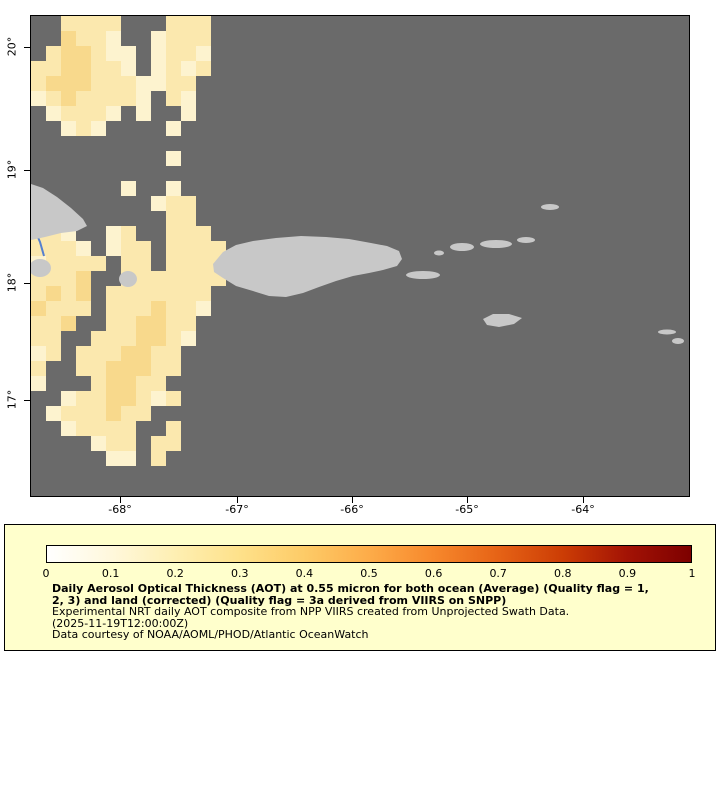  What do you see at coordinates (120, 623) in the screenshot?
I see `legend-info-line: (2025-11-19T12:00:00Z)` at bounding box center [120, 623].